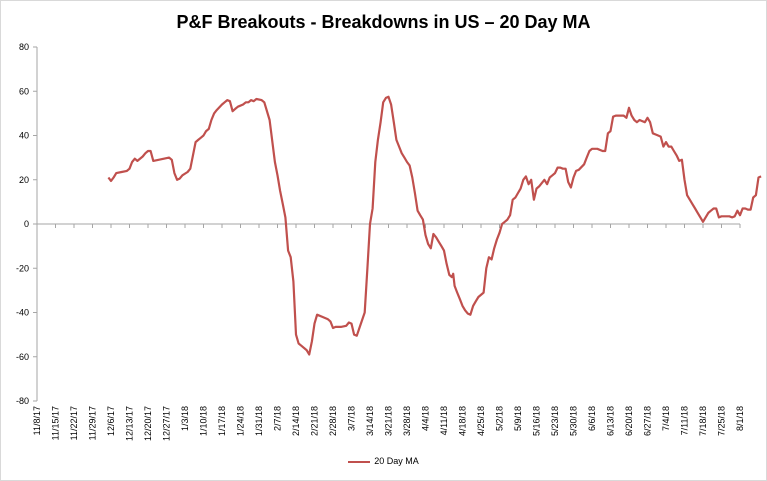  I want to click on x-tick-label: 2/28/18, so click(333, 421).